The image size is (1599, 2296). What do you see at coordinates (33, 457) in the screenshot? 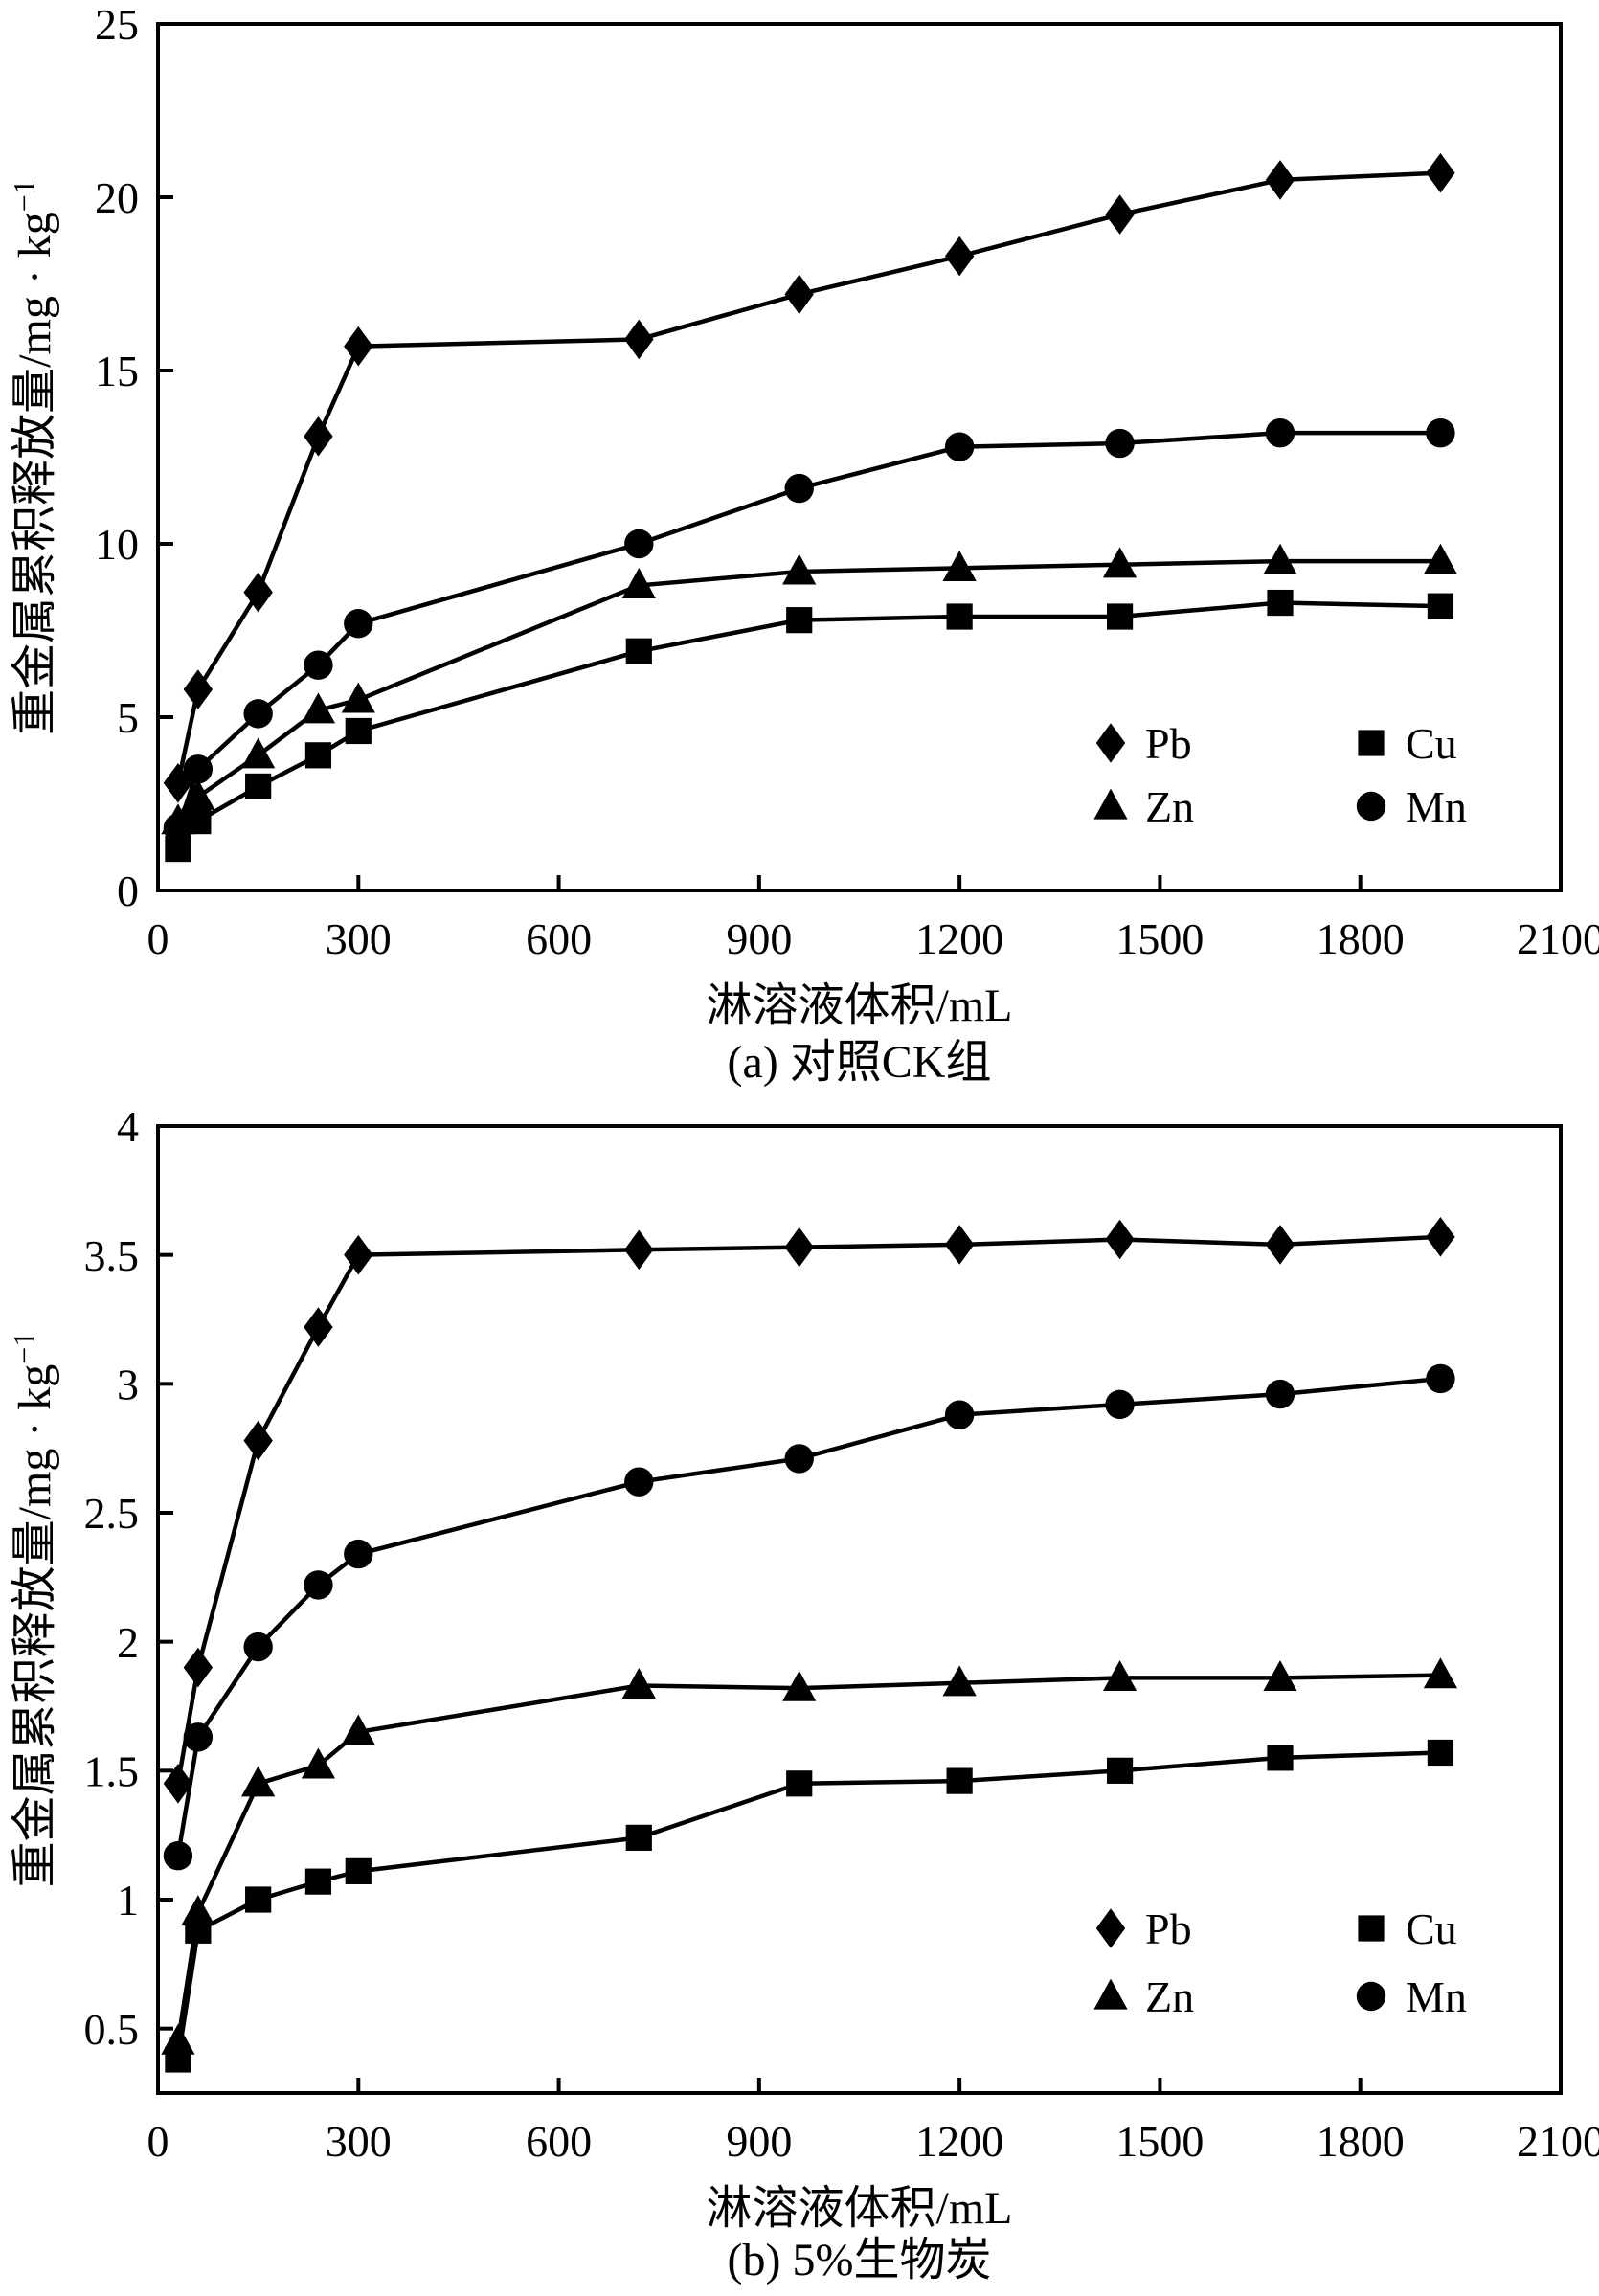
I see `y-axis-label: 重金属累积释放量/mg · kg−1` at bounding box center [33, 457].